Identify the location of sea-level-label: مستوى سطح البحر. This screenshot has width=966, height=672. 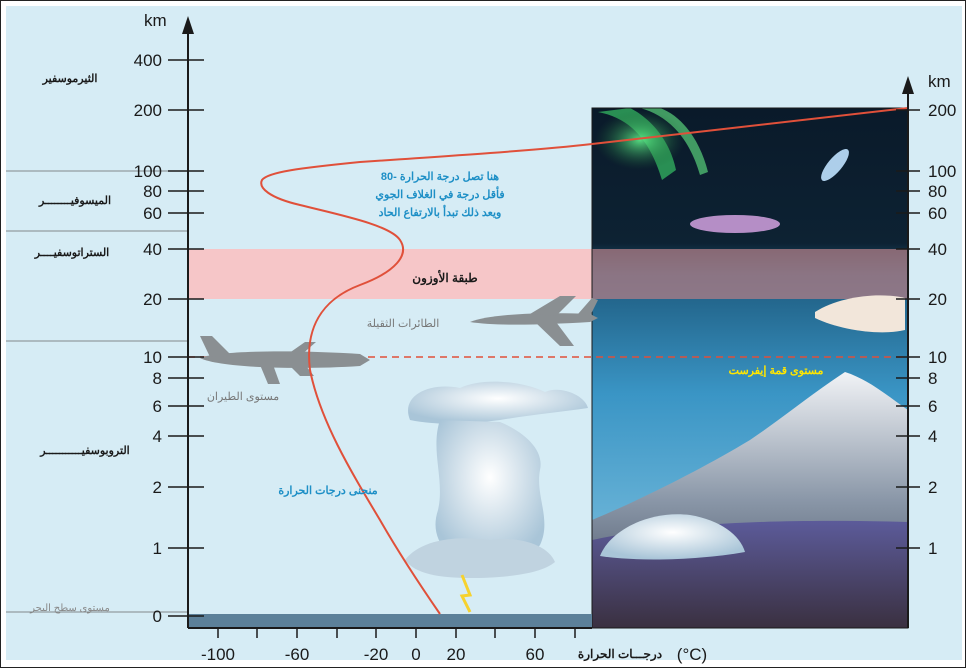
(69, 608).